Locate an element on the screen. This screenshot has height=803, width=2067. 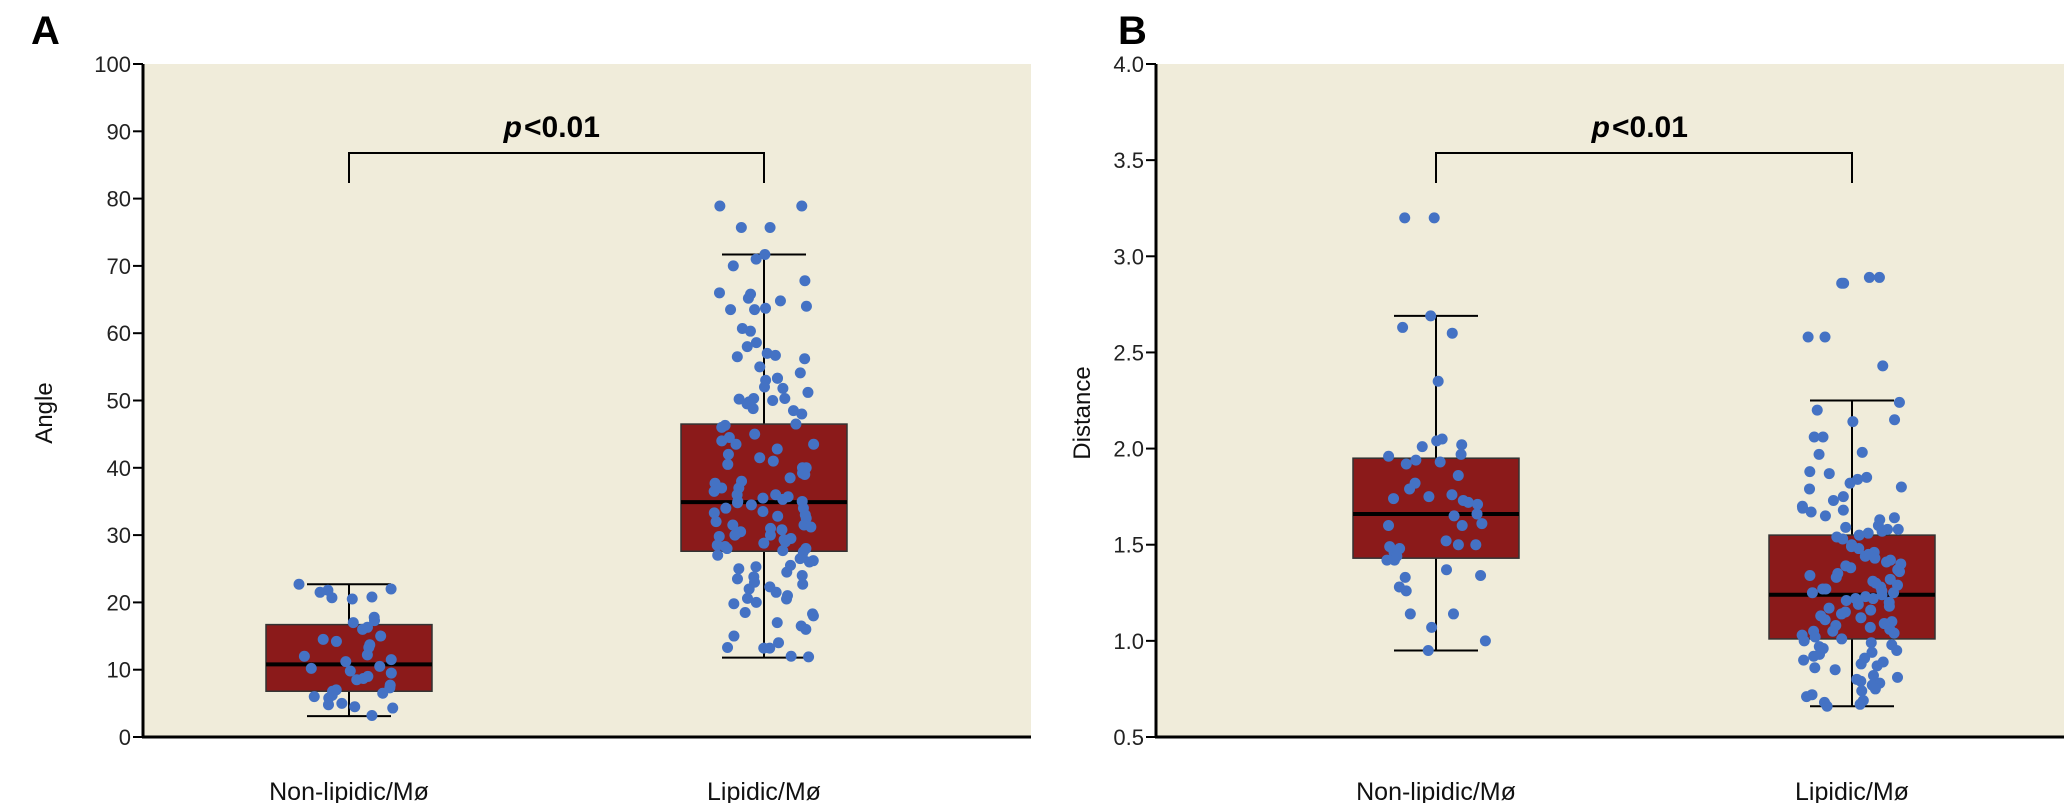
y-tick-label: 0 is located at coordinates (125, 737).